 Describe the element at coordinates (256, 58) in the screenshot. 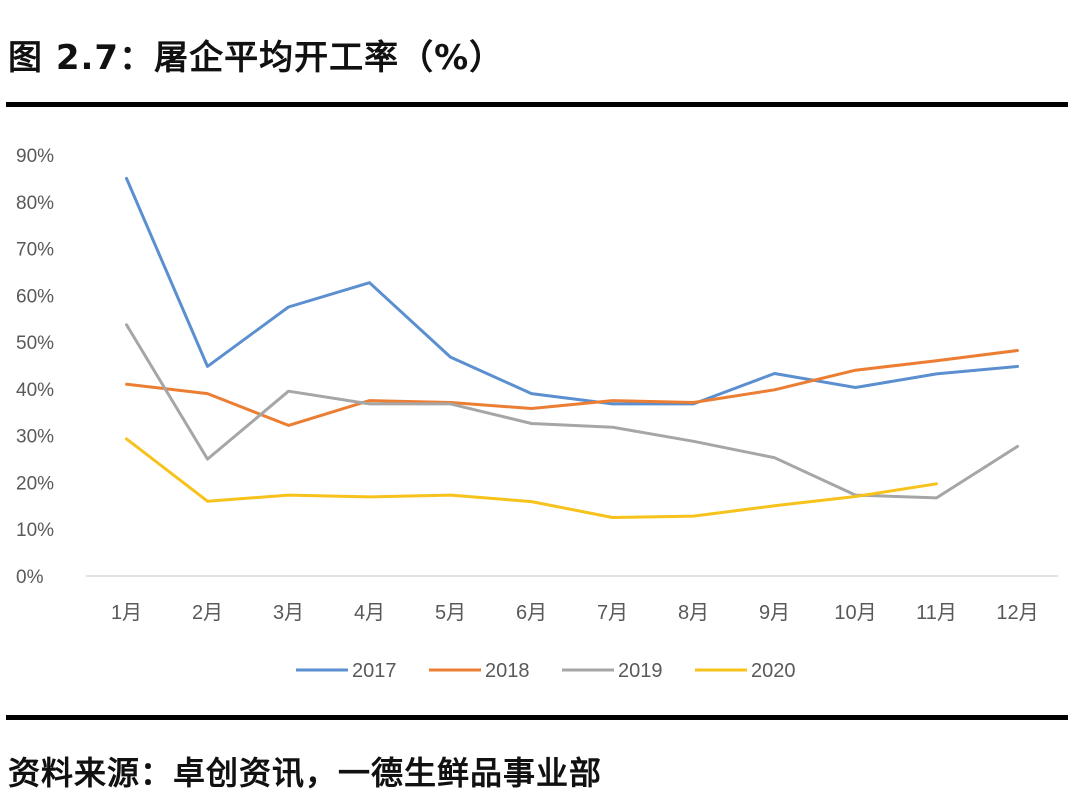

I see `figure-title: 图 2.7：屠企平均开工率（%）` at that location.